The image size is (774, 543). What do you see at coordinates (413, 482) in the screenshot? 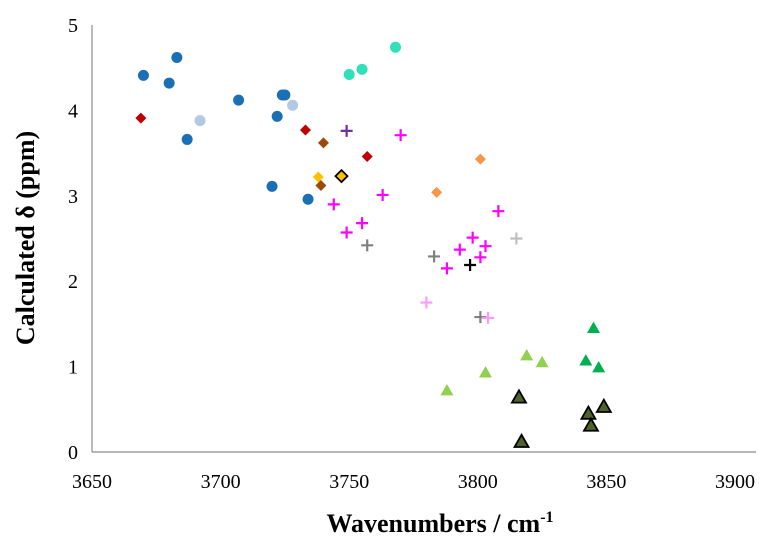
I see `x-tick-labels: 3650 3700 3750 3800 3850 3900` at bounding box center [413, 482].